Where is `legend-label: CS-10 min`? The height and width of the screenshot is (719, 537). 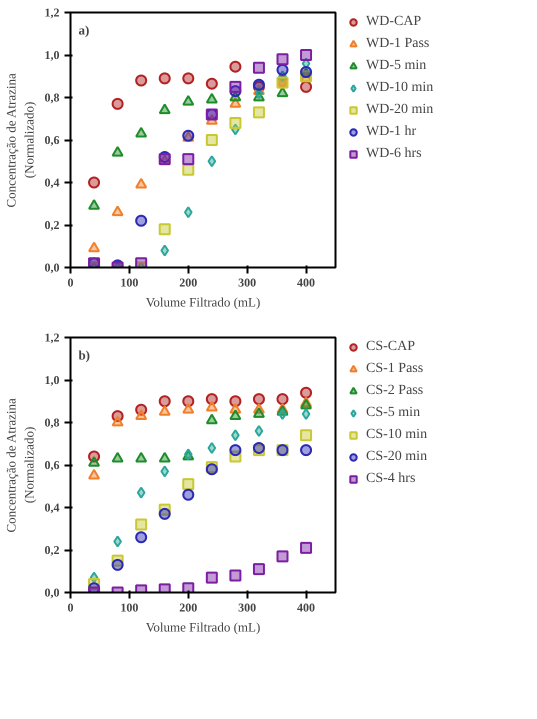
legend-label: CS-10 min is located at coordinates (397, 435).